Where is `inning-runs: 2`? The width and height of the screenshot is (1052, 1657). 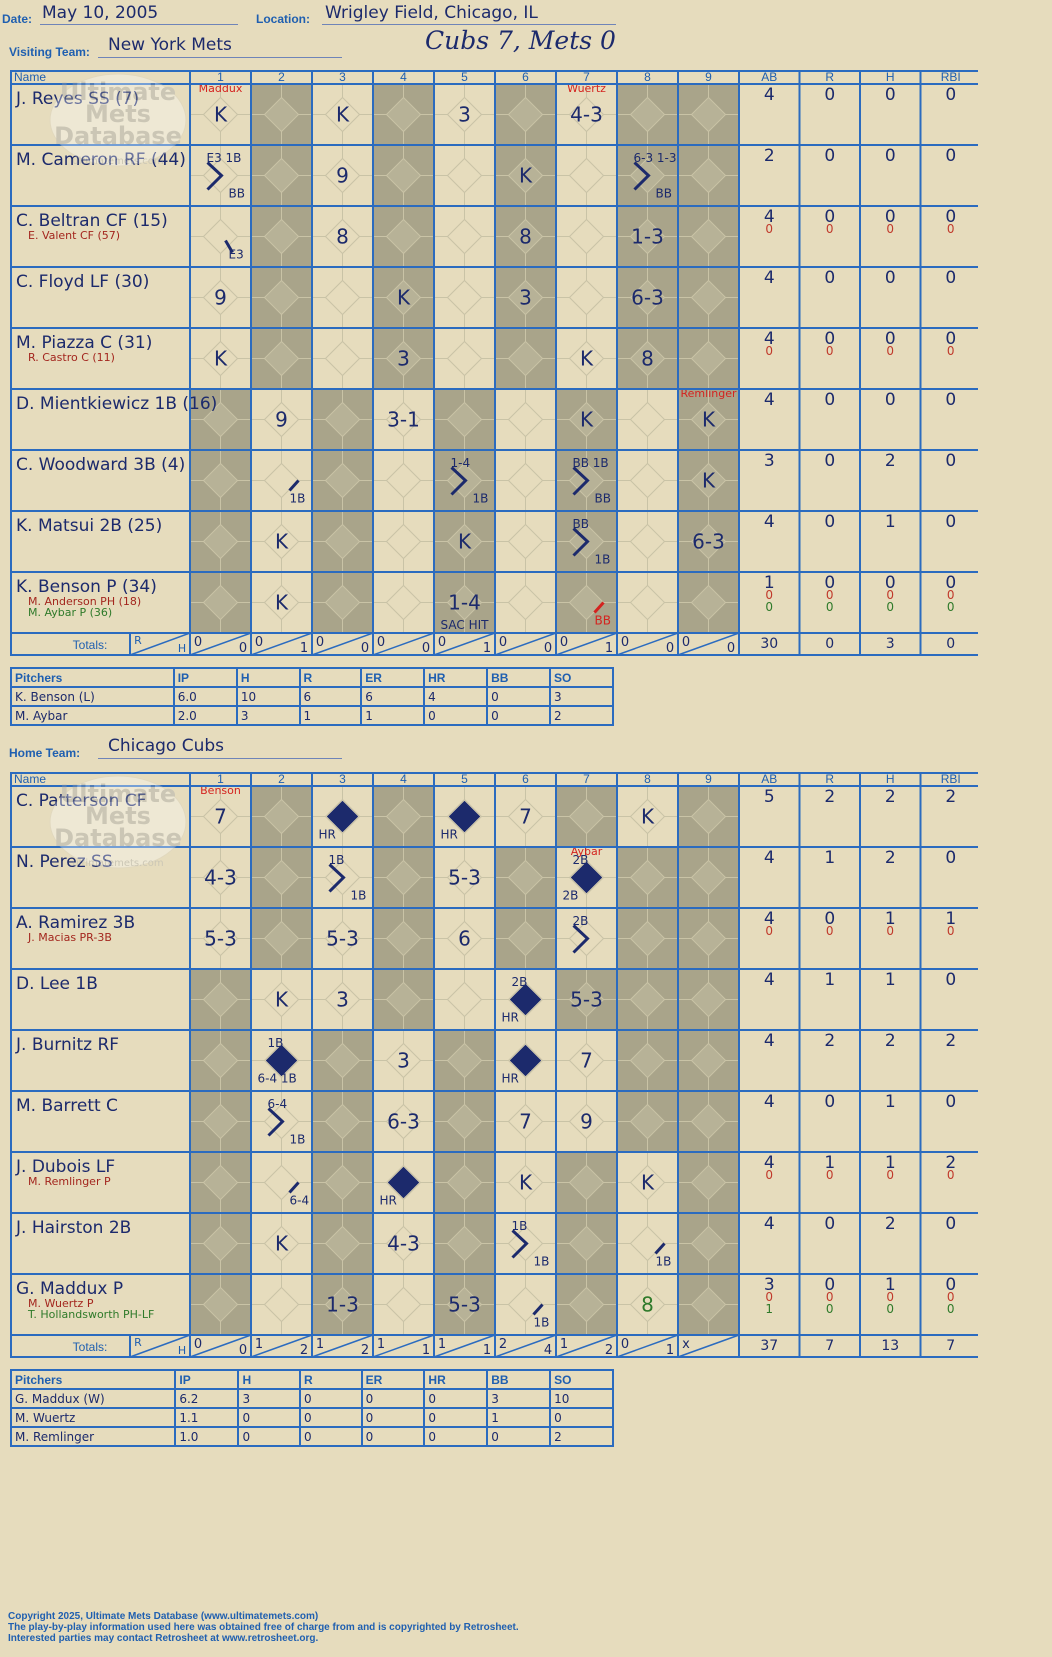
inning-runs: 2 is located at coordinates (503, 1344).